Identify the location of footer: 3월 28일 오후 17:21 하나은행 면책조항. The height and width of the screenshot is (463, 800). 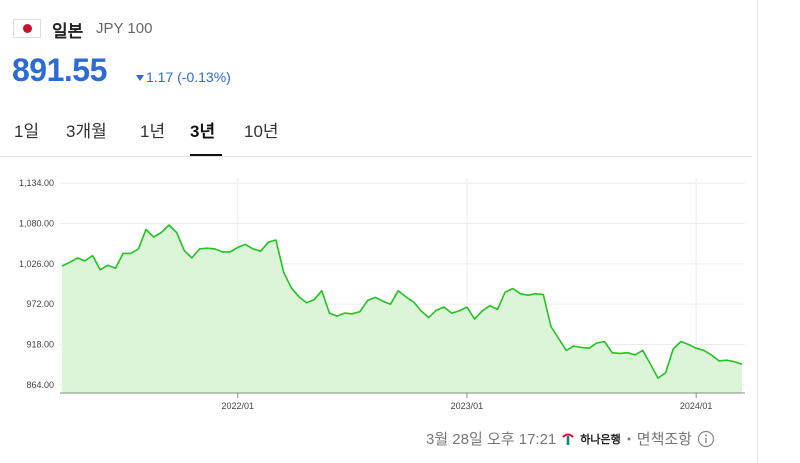
(570, 438).